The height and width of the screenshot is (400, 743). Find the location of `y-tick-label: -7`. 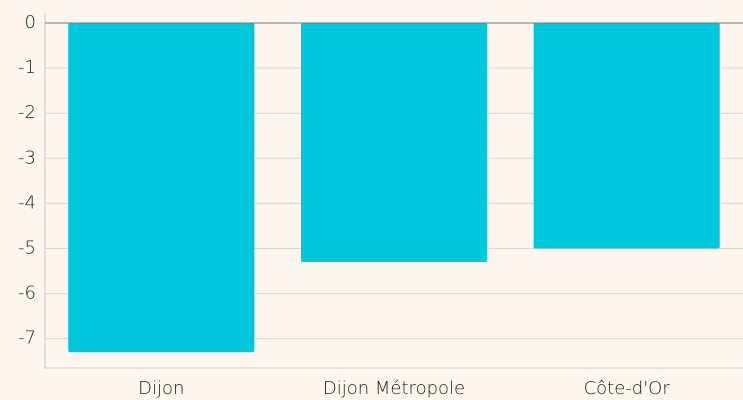

y-tick-label: -7 is located at coordinates (27, 338).